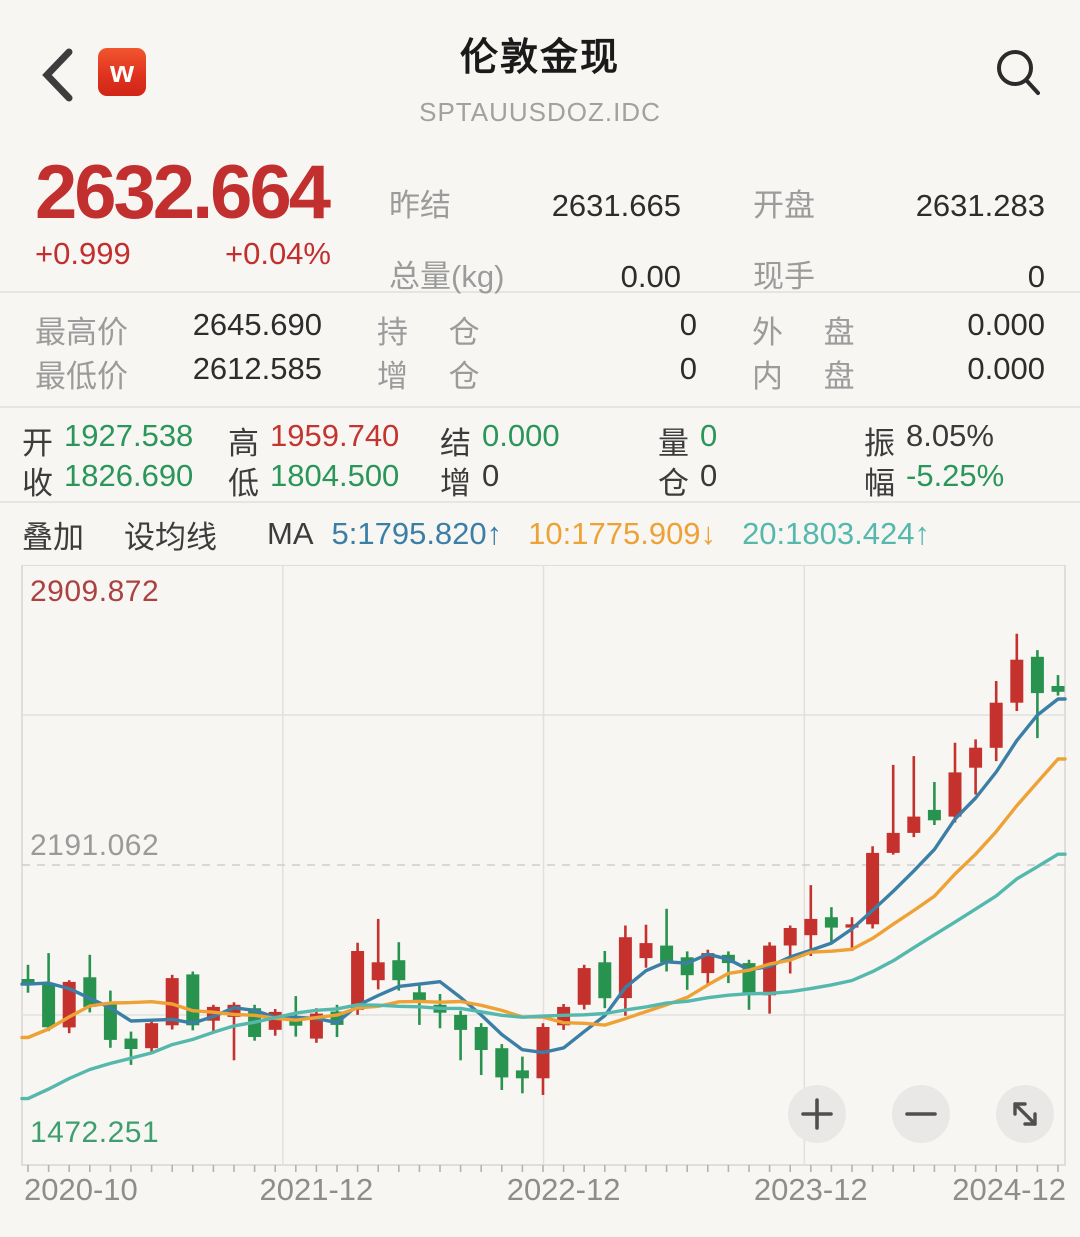 Image resolution: width=1080 pixels, height=1237 pixels. Describe the element at coordinates (95, 1132) in the screenshot. I see `y-axis-min-label: 1472.251` at that location.